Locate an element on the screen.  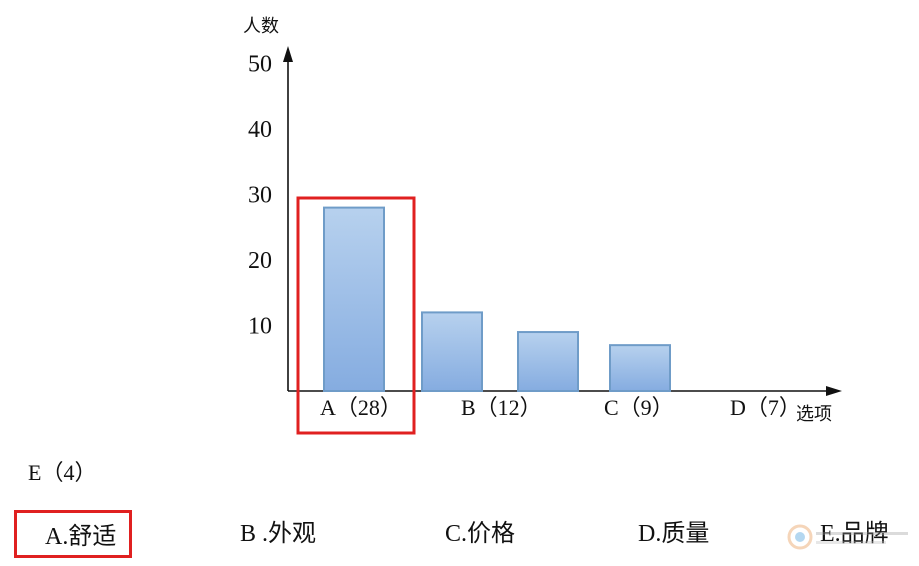
y-tick-label: 20 is located at coordinates (260, 261).